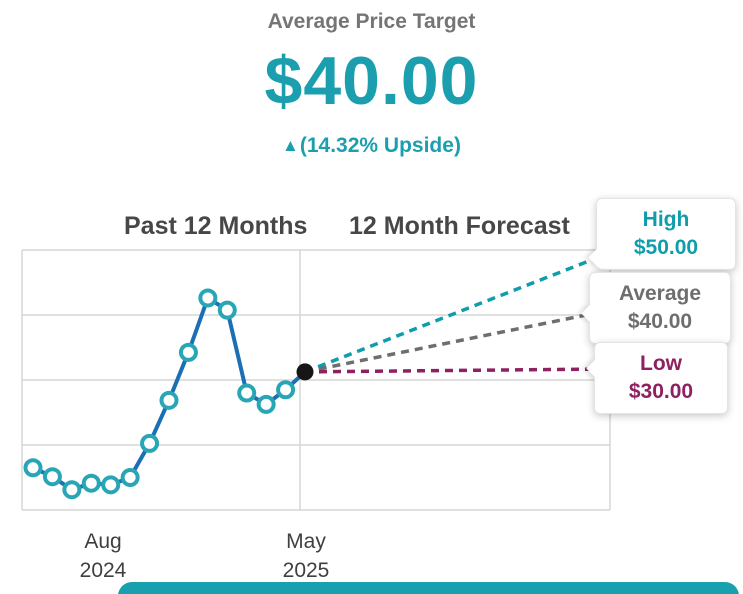 The width and height of the screenshot is (743, 594). What do you see at coordinates (666, 219) in the screenshot?
I see `forecast-high-label: High` at bounding box center [666, 219].